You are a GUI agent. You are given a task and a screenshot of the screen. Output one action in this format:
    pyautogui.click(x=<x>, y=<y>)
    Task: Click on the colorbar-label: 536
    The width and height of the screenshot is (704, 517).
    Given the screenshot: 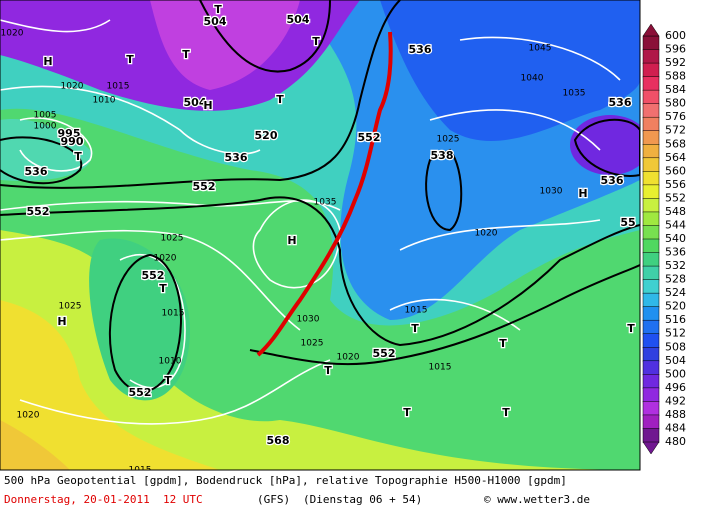 What is the action you would take?
    pyautogui.click(x=675, y=252)
    